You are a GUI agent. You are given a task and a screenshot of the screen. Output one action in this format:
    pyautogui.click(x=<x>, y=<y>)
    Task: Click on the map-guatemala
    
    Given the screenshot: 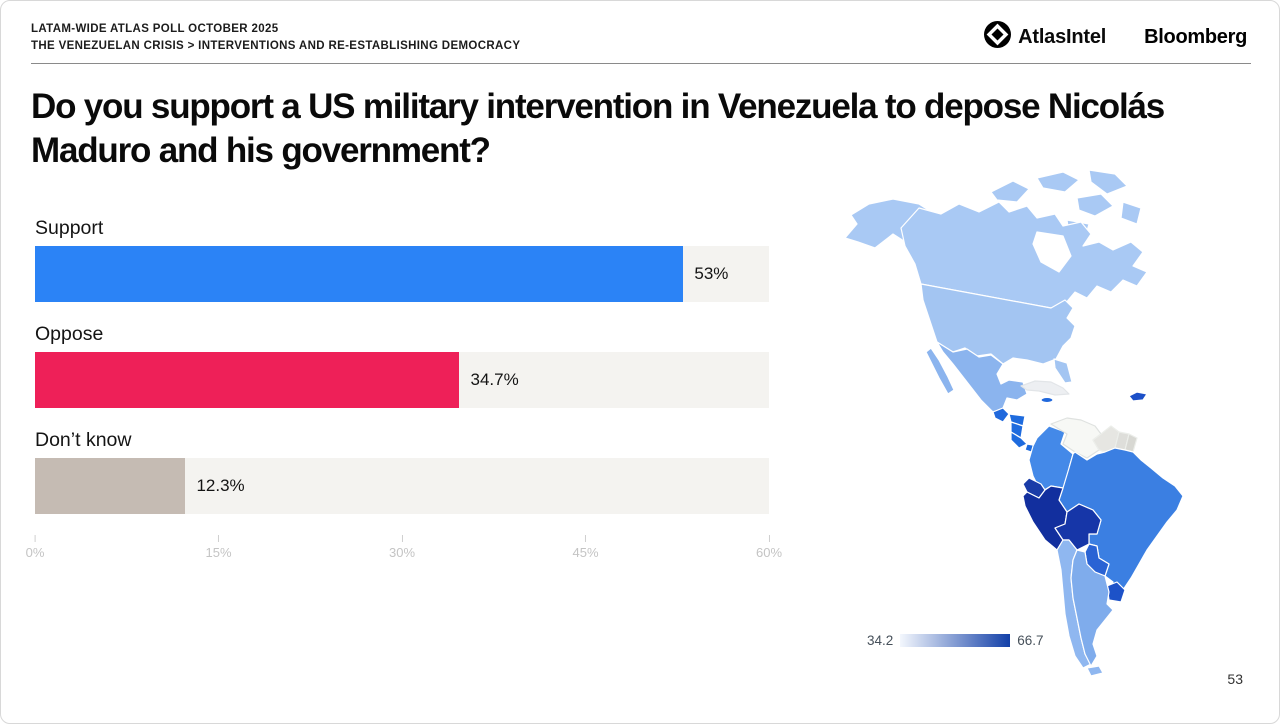 What is the action you would take?
    pyautogui.click(x=1001, y=415)
    